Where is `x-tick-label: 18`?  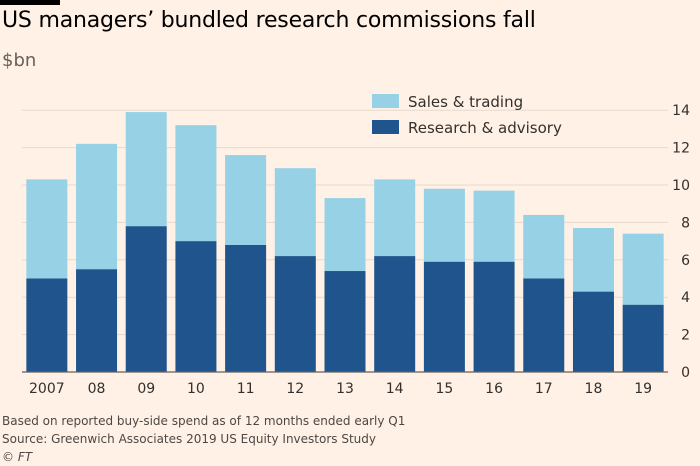 x-tick-label: 18 is located at coordinates (594, 389).